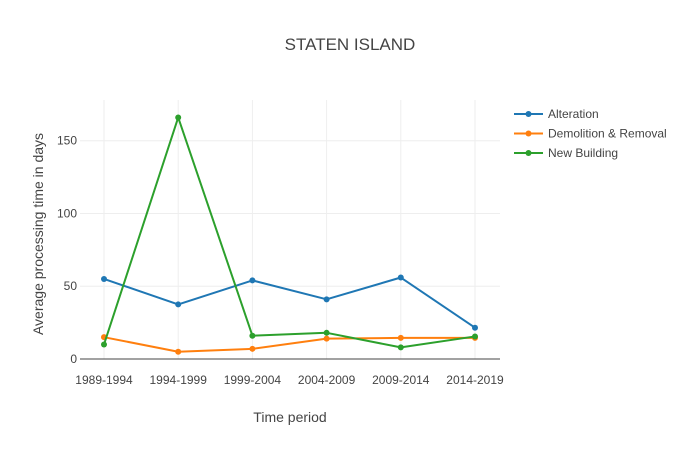 The width and height of the screenshot is (700, 450). I want to click on legend-item: New Building, so click(566, 153).